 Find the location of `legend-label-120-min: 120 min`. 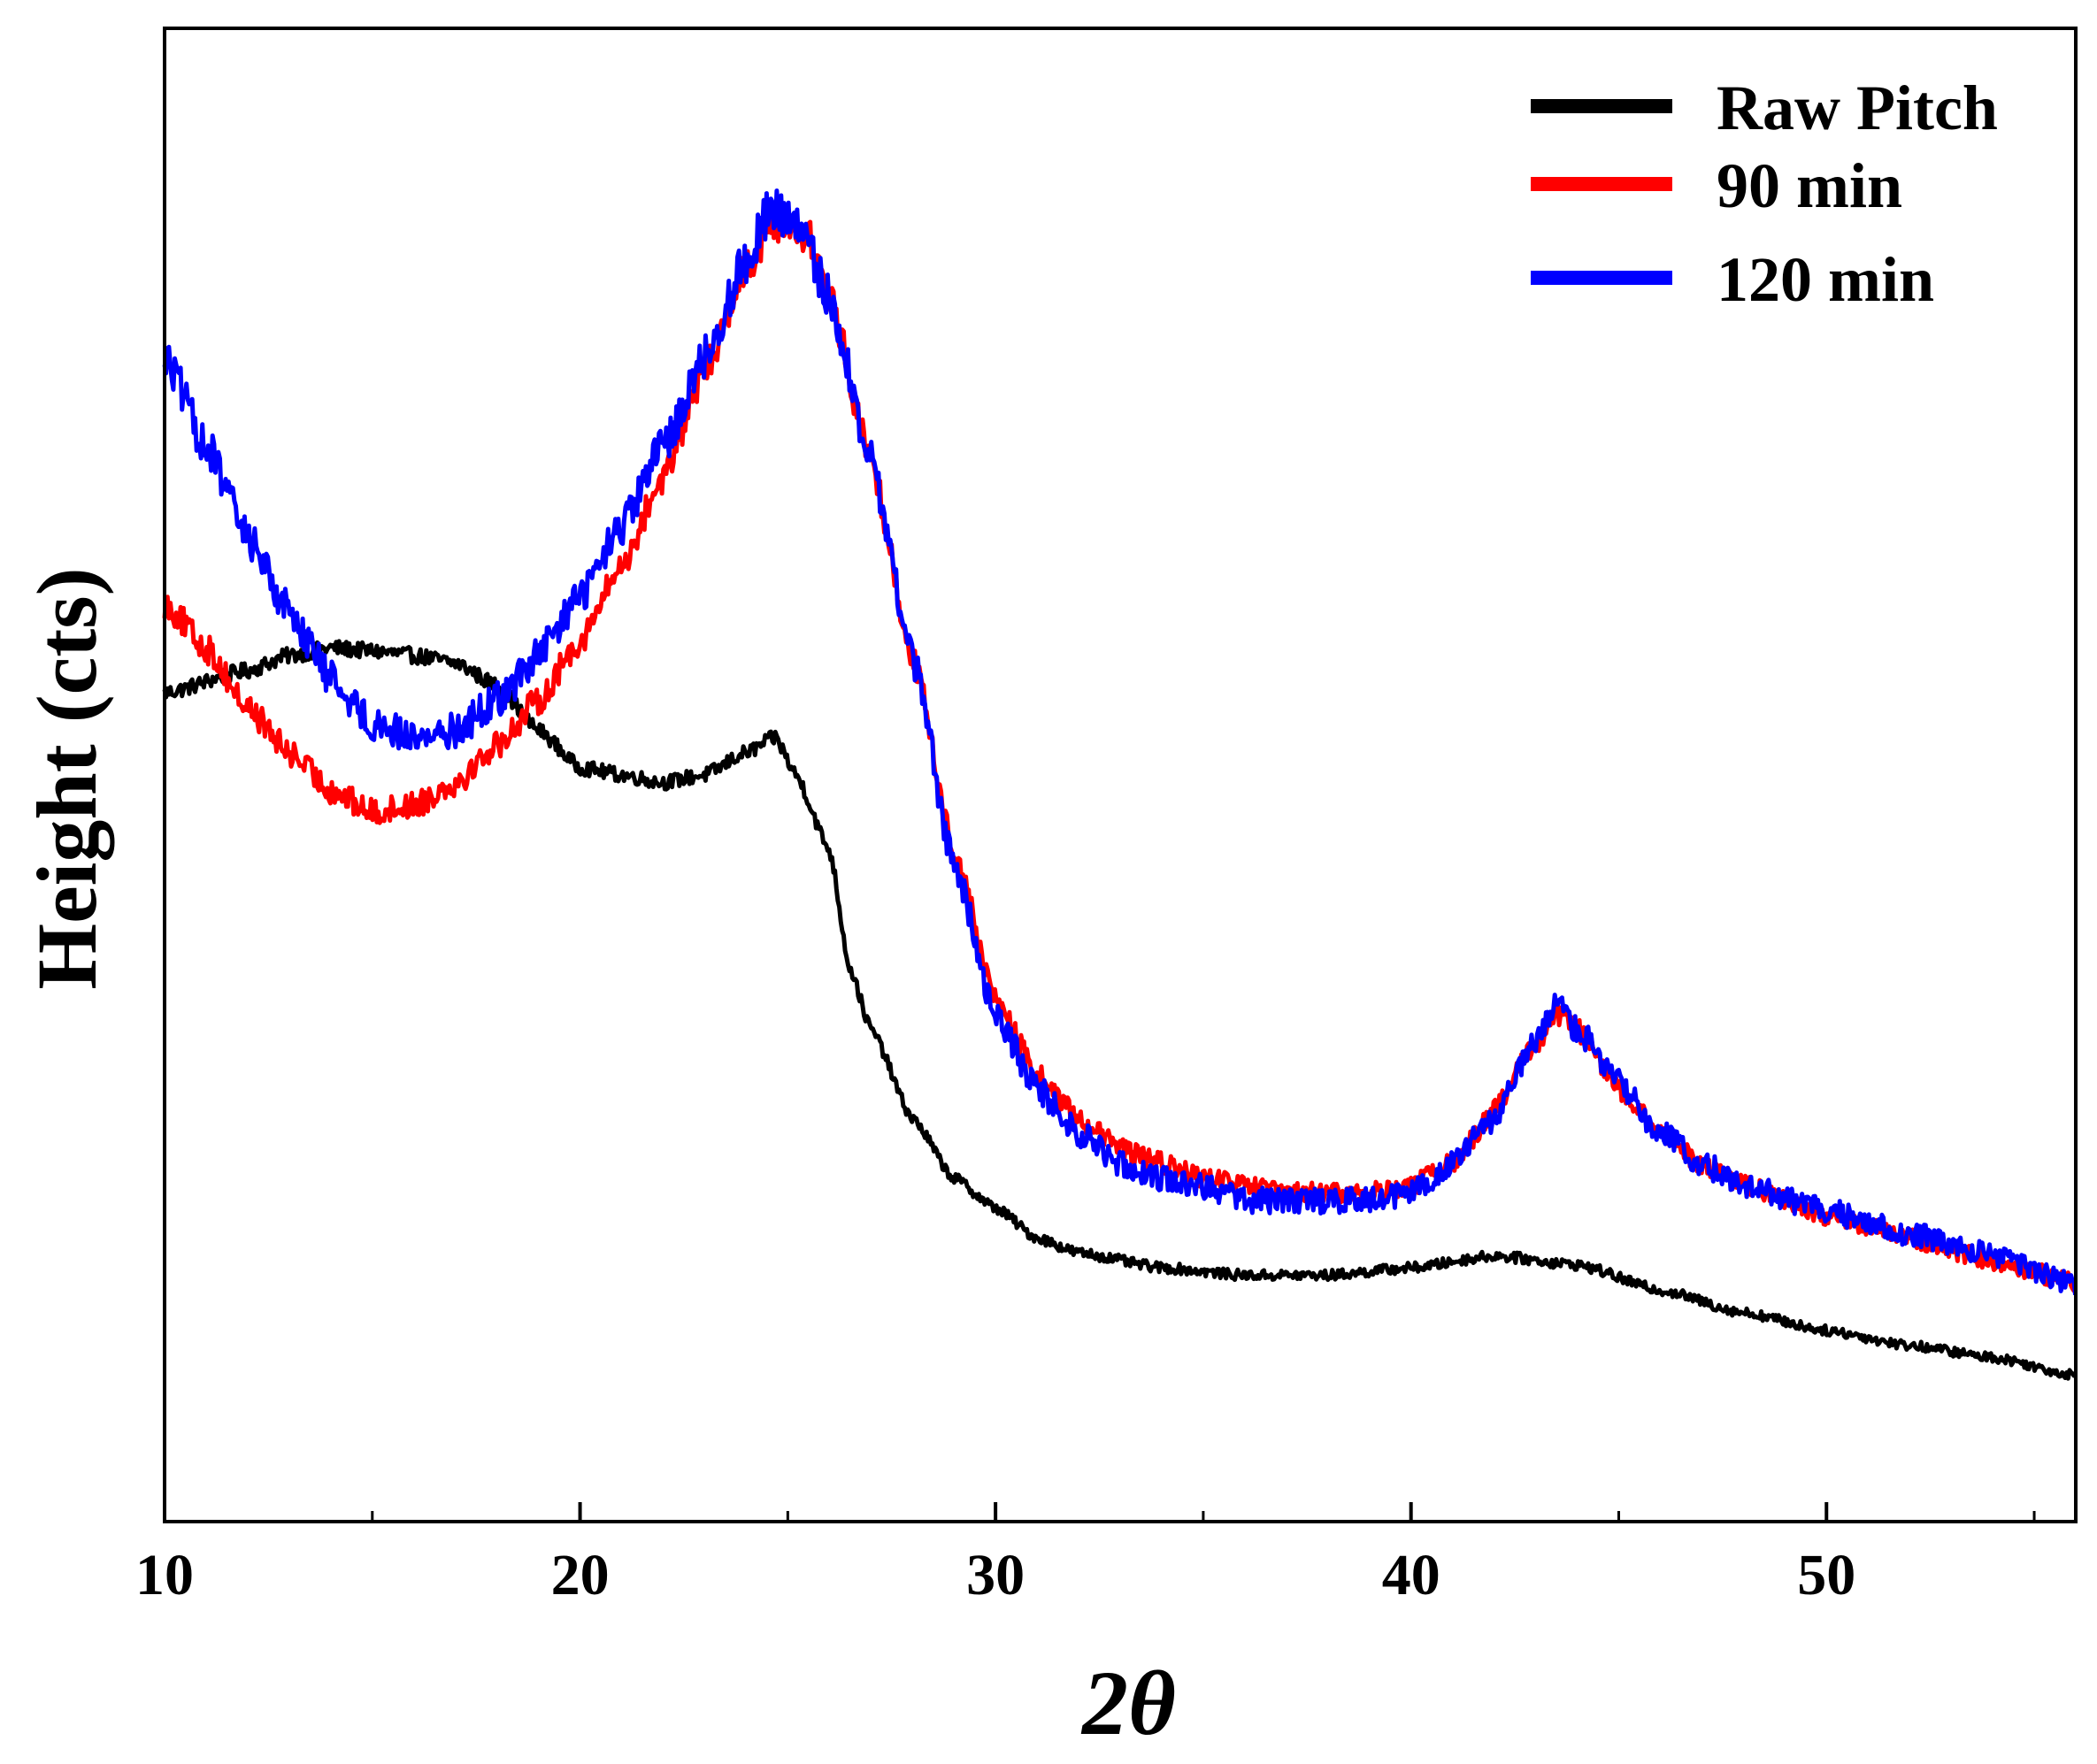

legend-label-120-min: 120 min is located at coordinates (1825, 279).